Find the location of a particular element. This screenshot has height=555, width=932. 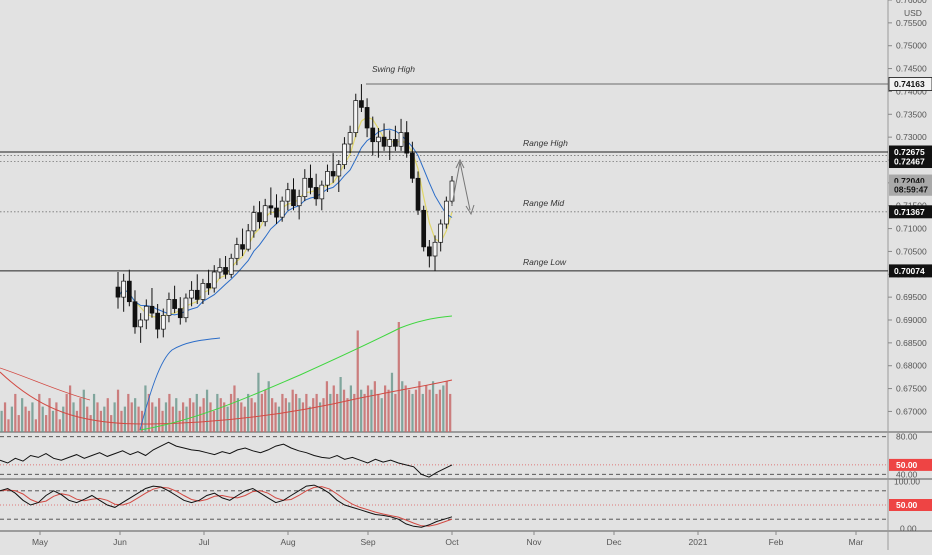

price-tick-label: 0.74000 is located at coordinates (911, 91).